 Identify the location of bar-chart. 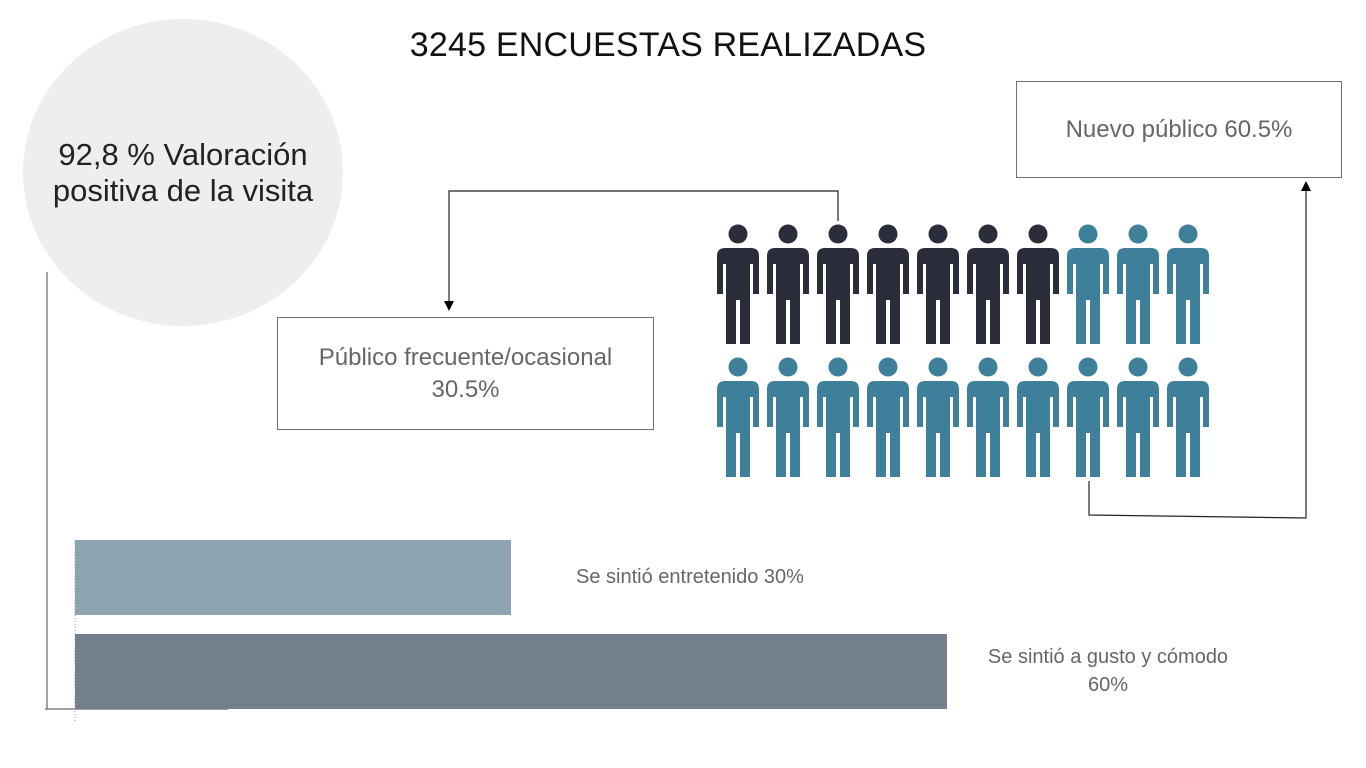
(511, 624).